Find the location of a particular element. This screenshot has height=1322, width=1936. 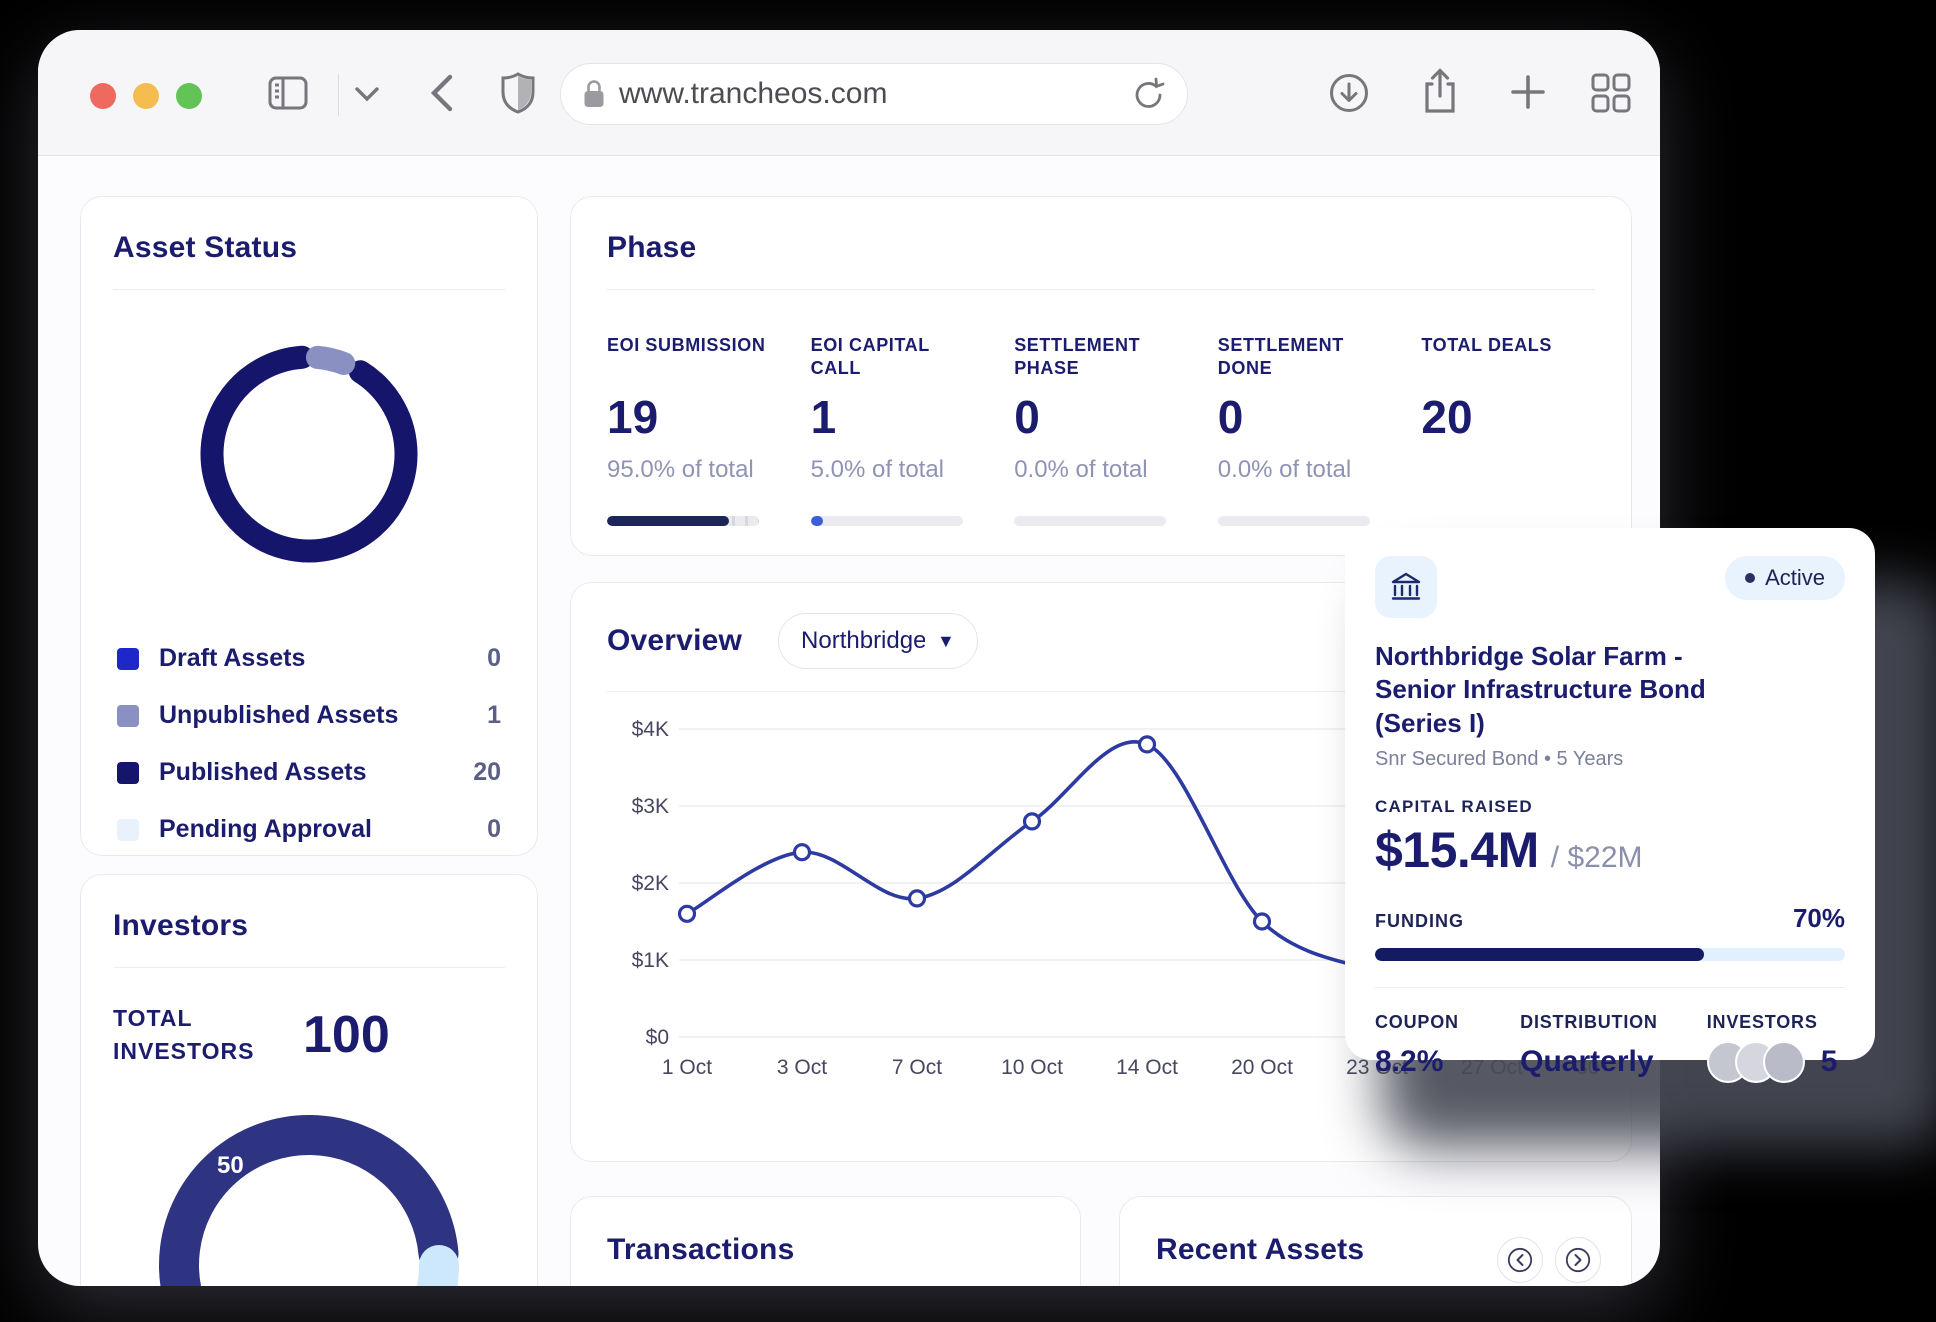

gauge-segment-label: 50 is located at coordinates (230, 1165).